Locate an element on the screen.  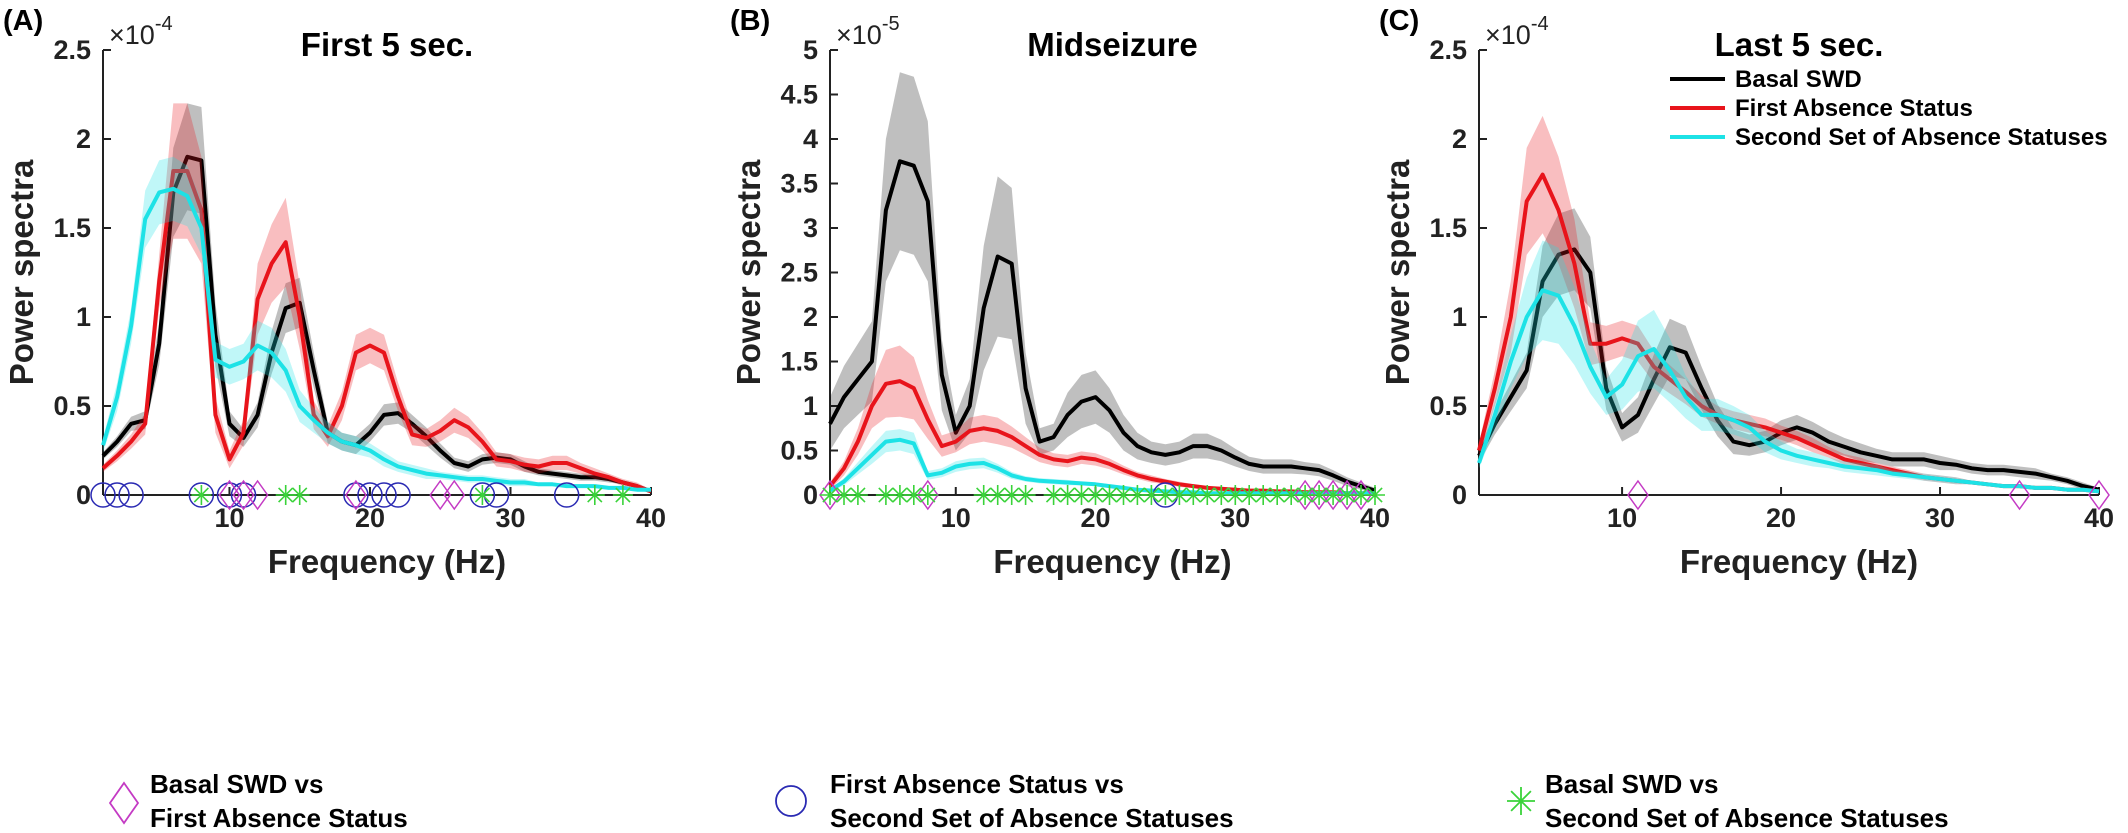
y-tick-label: 3 is located at coordinates (810, 228).